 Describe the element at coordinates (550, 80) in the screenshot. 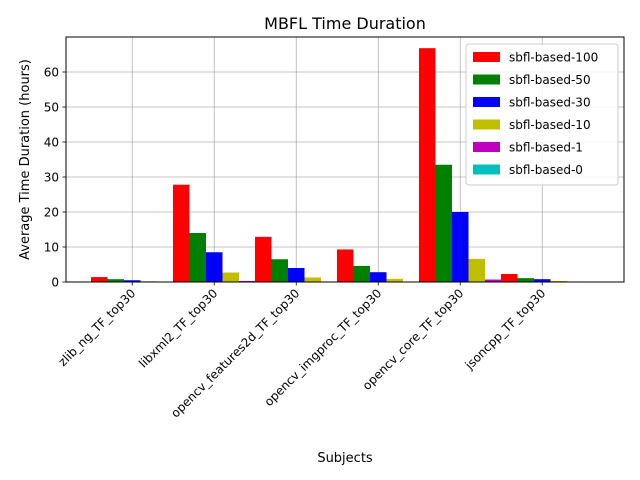

I see `legend-label: sbfl-based-50` at that location.